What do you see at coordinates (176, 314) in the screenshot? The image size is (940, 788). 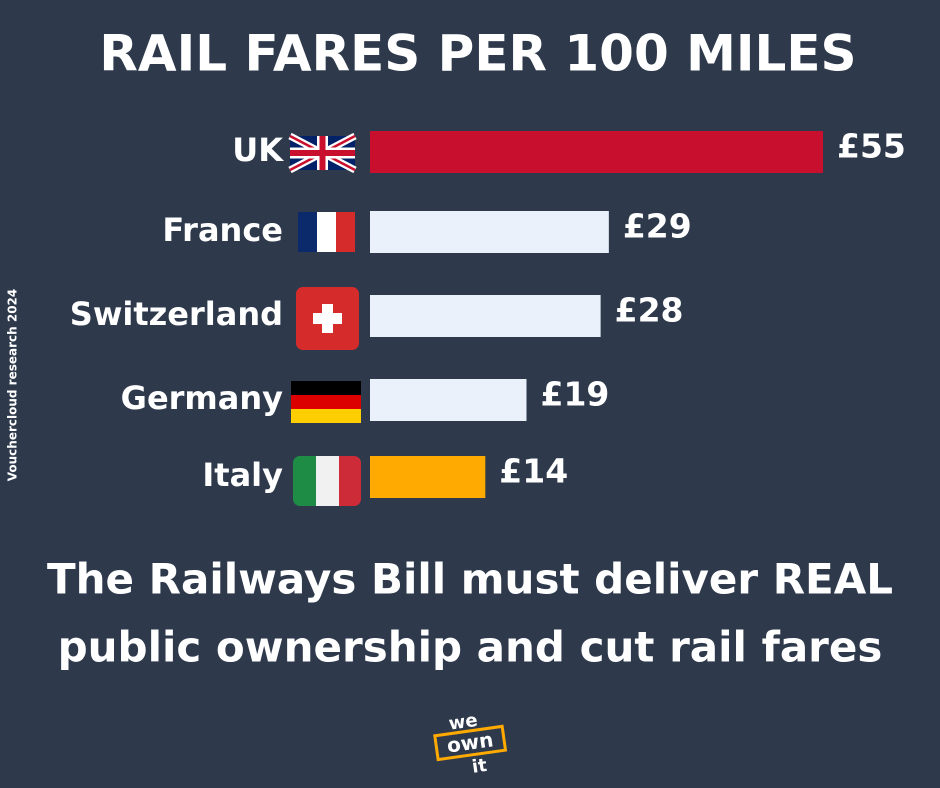 I see `category-label: Switzerland` at bounding box center [176, 314].